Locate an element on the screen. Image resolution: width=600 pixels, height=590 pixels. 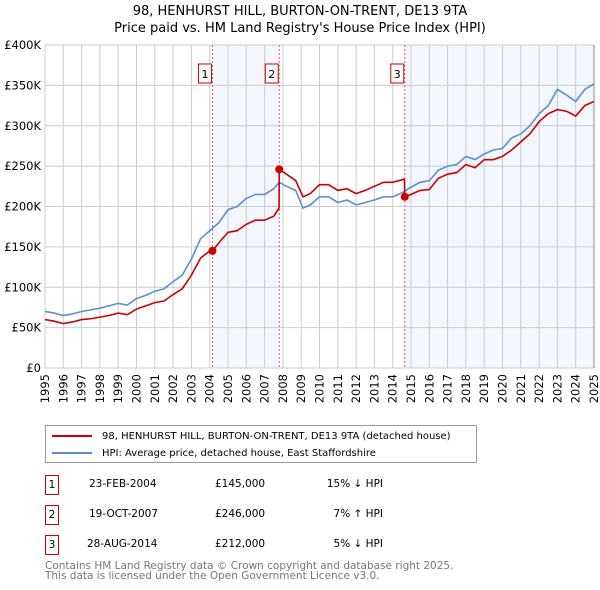
sale-marker-label: 1 is located at coordinates (204, 74).